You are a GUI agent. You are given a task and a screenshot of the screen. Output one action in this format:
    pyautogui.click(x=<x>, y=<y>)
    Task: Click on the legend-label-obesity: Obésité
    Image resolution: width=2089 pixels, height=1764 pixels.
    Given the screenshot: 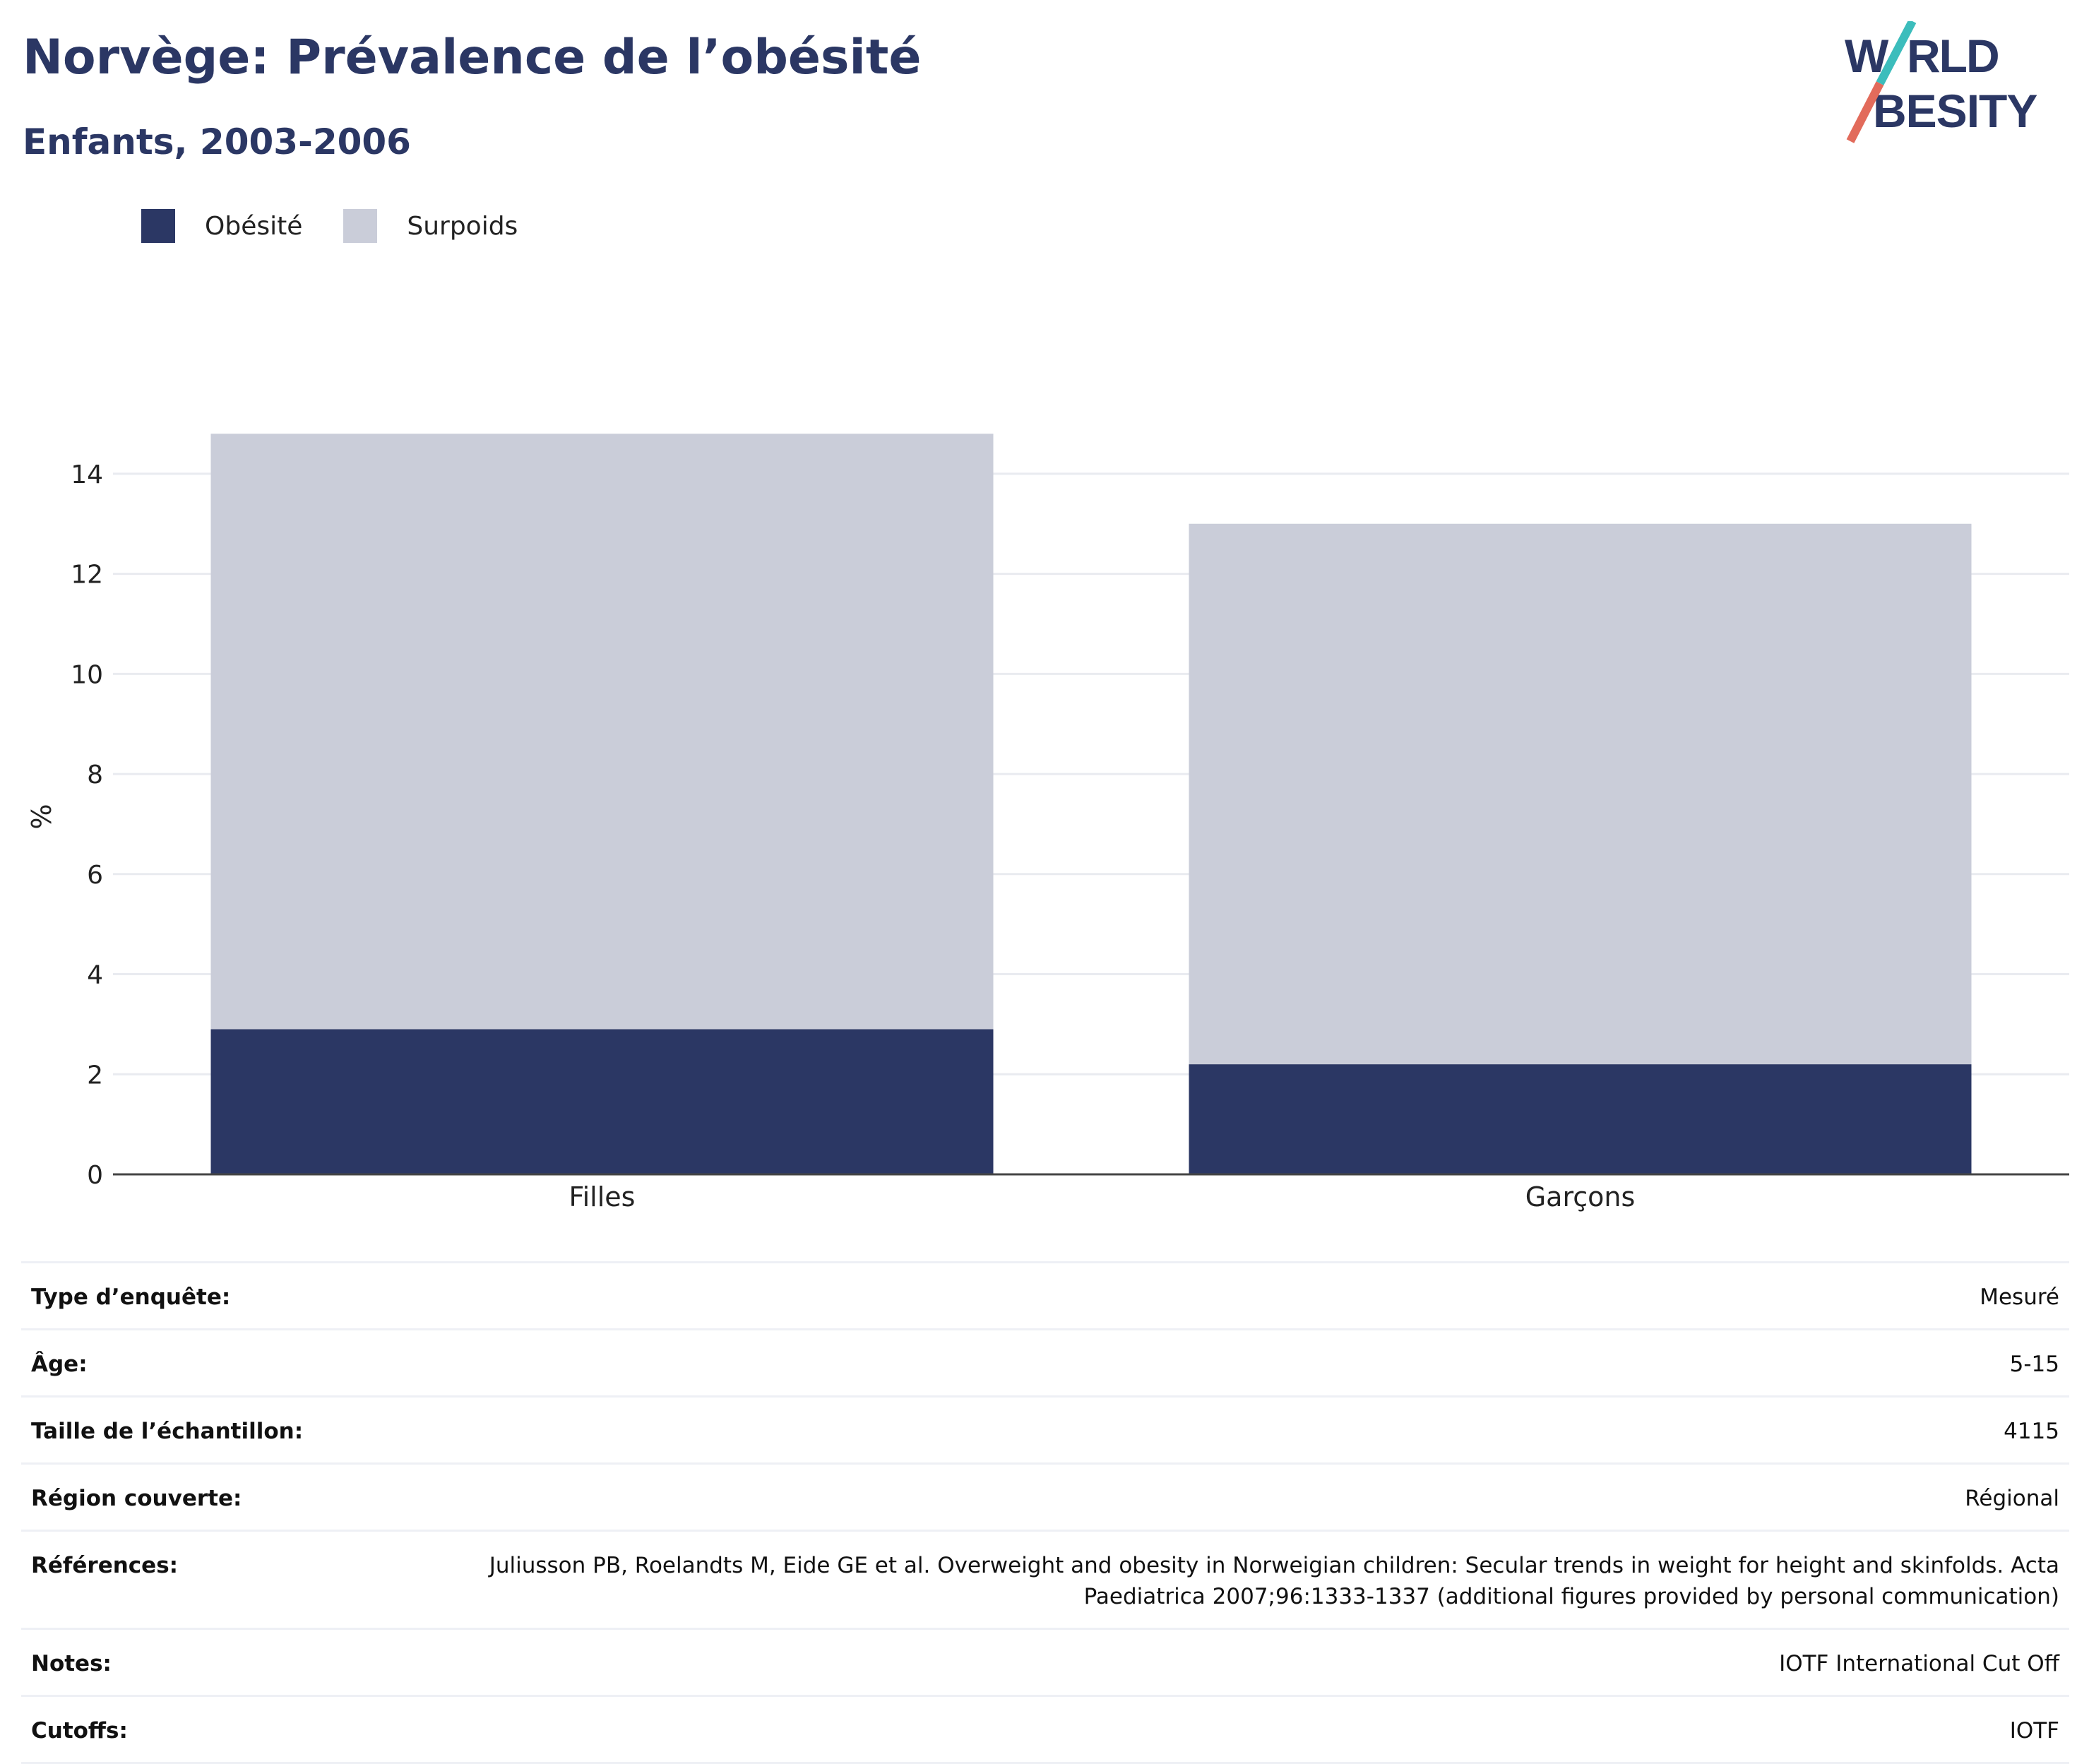 What is the action you would take?
    pyautogui.click(x=254, y=226)
    